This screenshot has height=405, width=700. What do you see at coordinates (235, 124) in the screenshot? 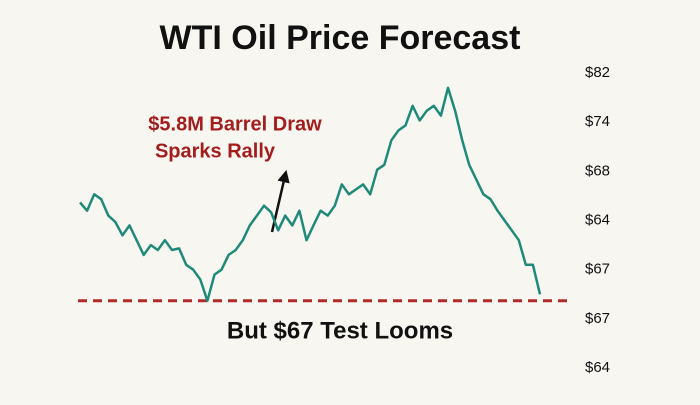
I see `annotation: $5.8M Barrel Draw` at bounding box center [235, 124].